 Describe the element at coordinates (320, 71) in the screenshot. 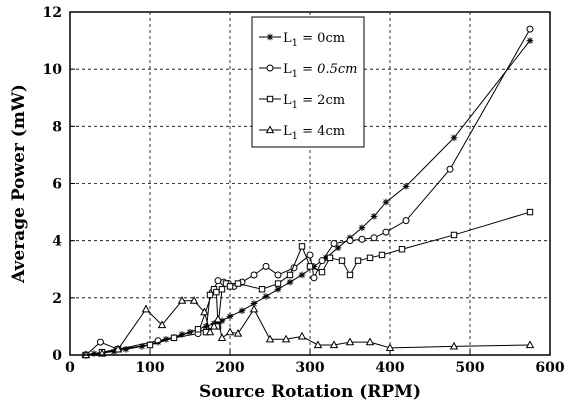

I see `legend-label: L1 = 0.5cm` at that location.